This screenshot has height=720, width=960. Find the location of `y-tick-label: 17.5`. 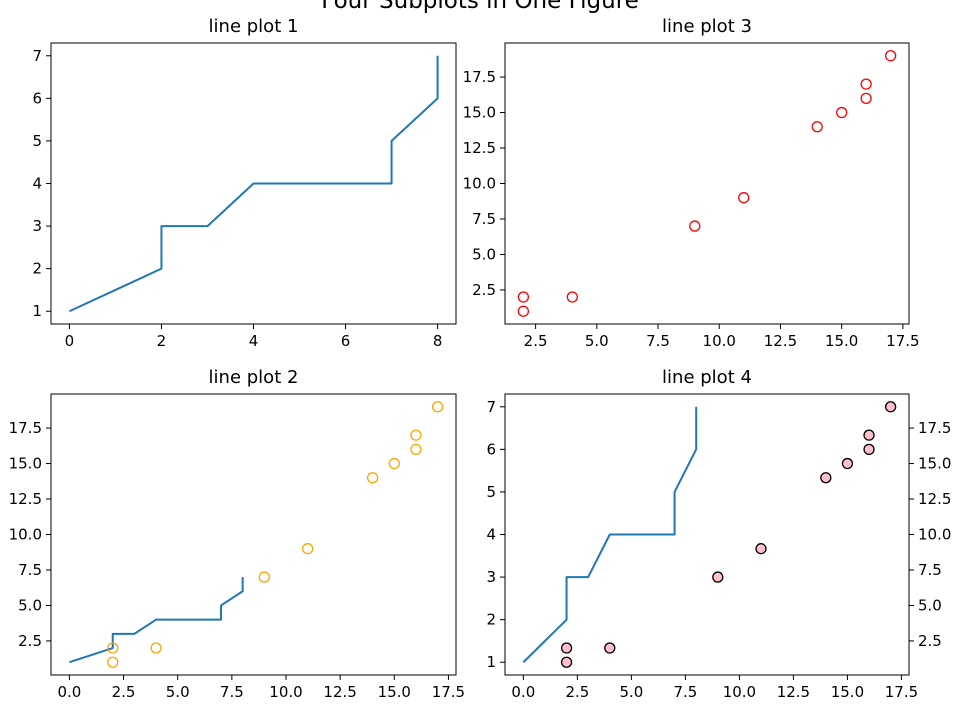

y-tick-label: 17.5 is located at coordinates (25, 428).